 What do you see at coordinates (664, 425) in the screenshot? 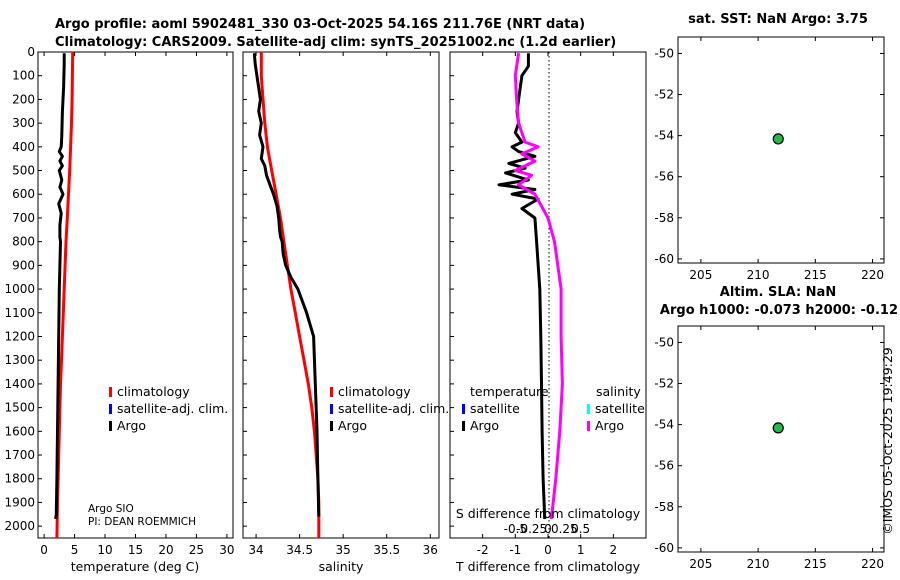
I see `sla-map-lat-tick-label: -54` at bounding box center [664, 425].